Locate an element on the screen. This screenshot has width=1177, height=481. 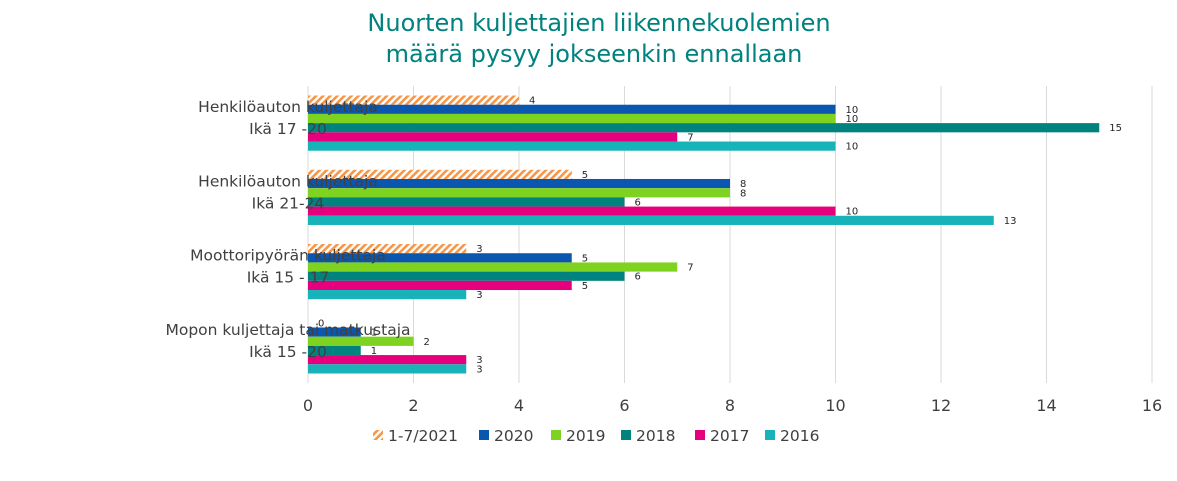
category-label: Ikä 15 -20 is located at coordinates (288, 352).